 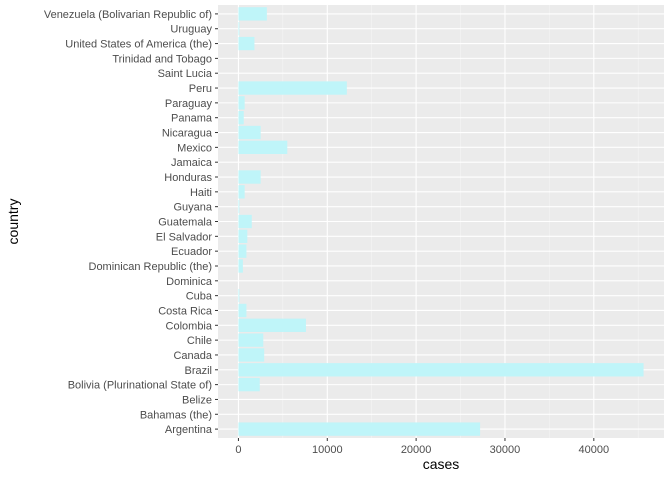 I want to click on bar-dominican-republic-the, so click(x=240, y=266).